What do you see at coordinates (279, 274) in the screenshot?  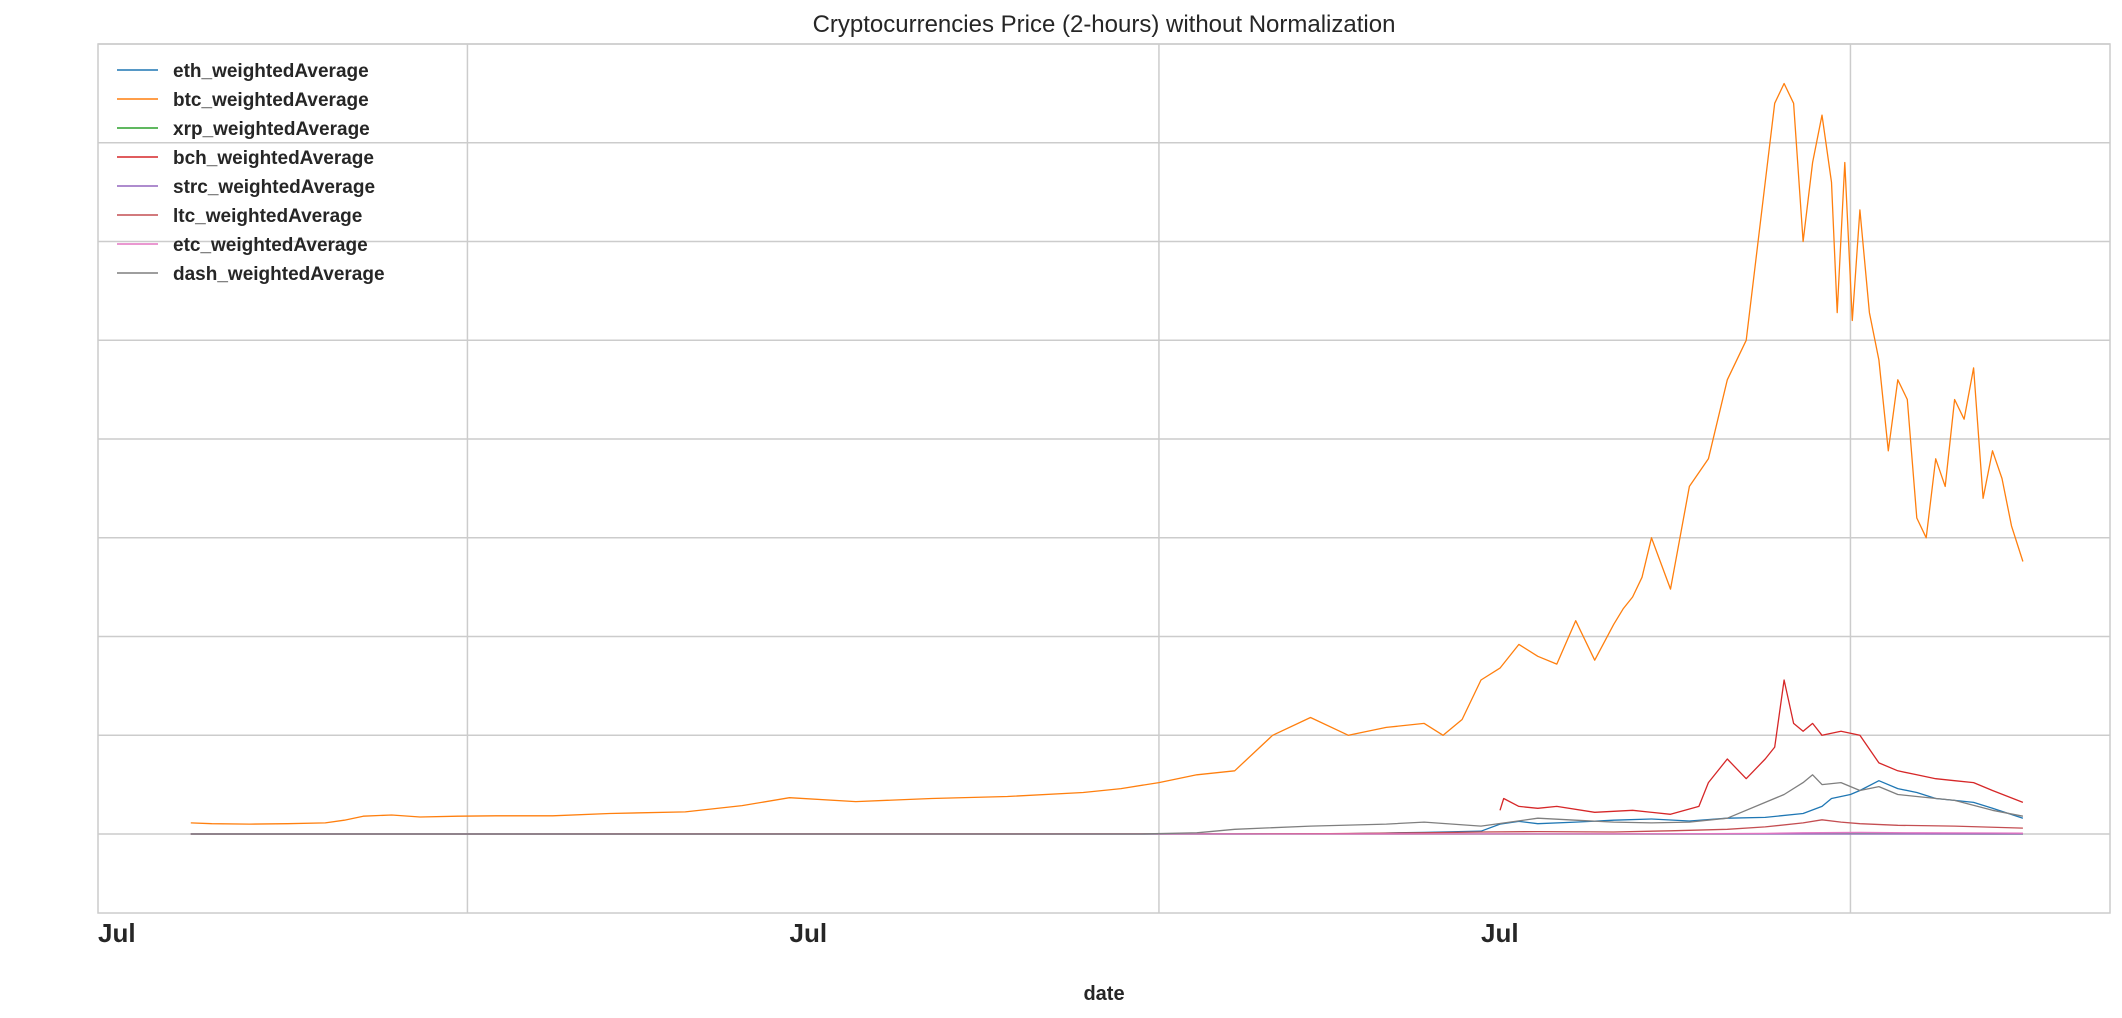 I see `legend-label: dash_weightedAverage` at bounding box center [279, 274].